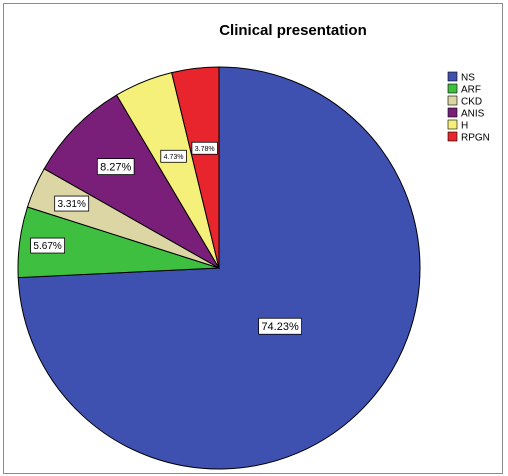 This screenshot has width=508, height=476. What do you see at coordinates (452, 100) in the screenshot?
I see `legend-swatch-ckd` at bounding box center [452, 100].